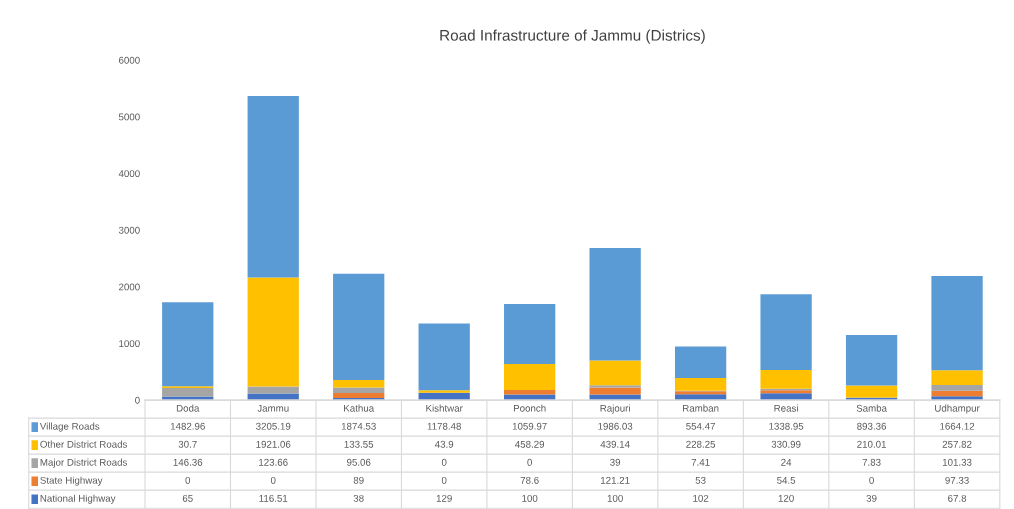  Describe the element at coordinates (187, 444) in the screenshot. I see `data-label: 30.7` at that location.